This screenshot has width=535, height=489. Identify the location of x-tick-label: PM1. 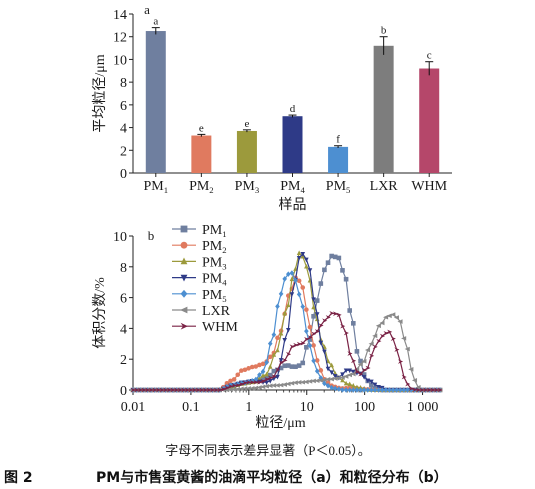
(155, 187).